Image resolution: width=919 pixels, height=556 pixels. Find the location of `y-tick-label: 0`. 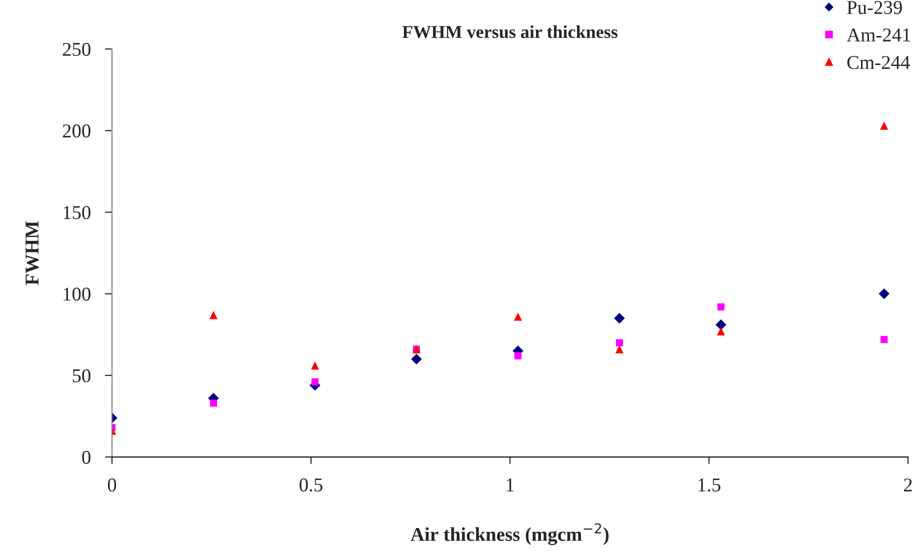

y-tick-label: 0 is located at coordinates (86, 457).